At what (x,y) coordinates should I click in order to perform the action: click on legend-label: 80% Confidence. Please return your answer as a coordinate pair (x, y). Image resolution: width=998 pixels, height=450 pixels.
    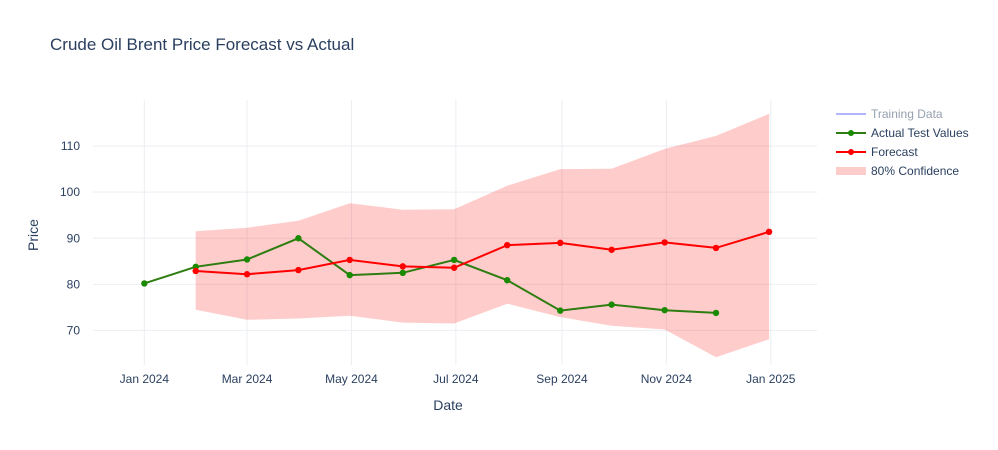
    Looking at the image, I should click on (915, 171).